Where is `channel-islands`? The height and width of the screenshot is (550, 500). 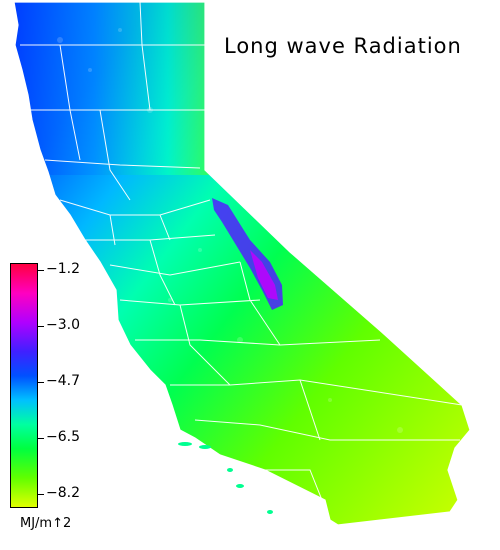
channel-islands is located at coordinates (225, 478).